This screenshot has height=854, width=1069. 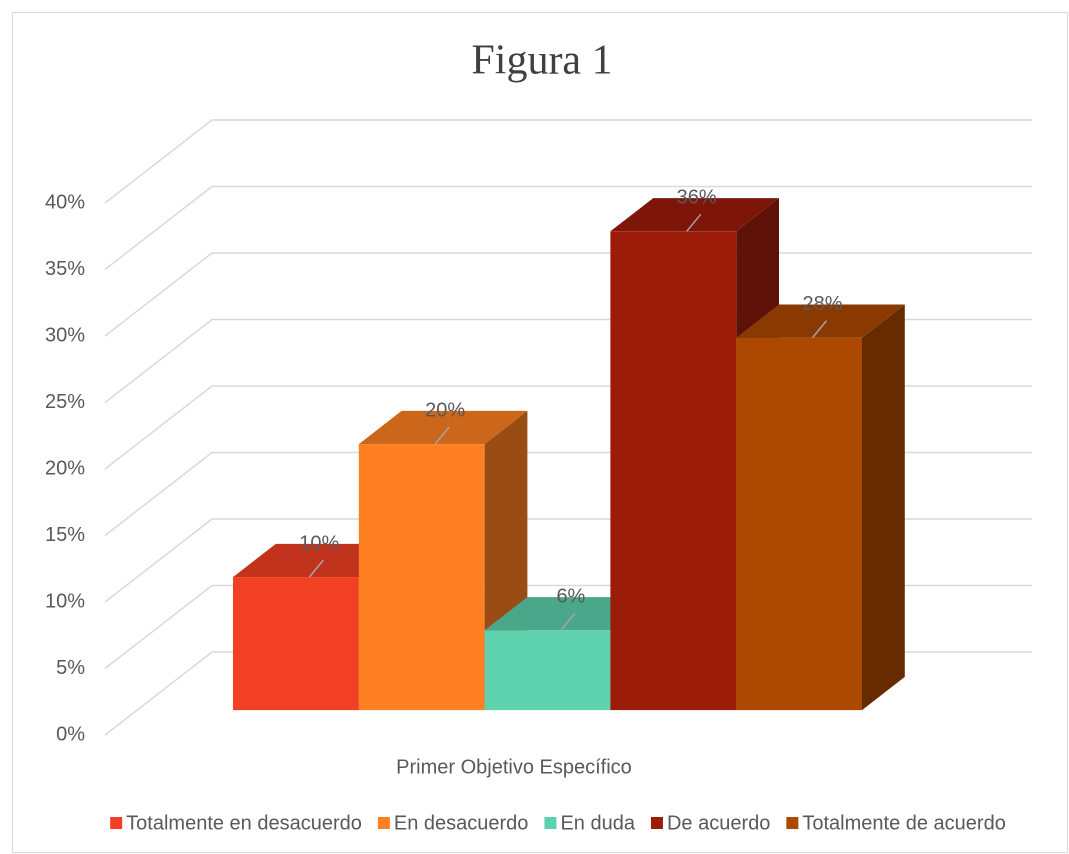 What do you see at coordinates (718, 823) in the screenshot?
I see `legend-label: De acuerdo` at bounding box center [718, 823].